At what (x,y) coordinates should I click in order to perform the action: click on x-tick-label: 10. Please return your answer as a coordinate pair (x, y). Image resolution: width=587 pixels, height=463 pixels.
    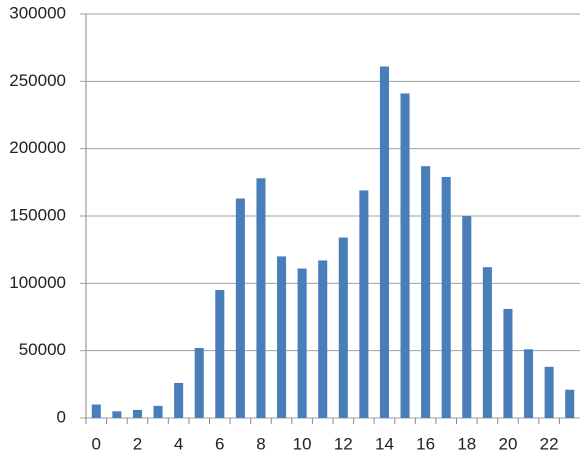
    Looking at the image, I should click on (302, 443).